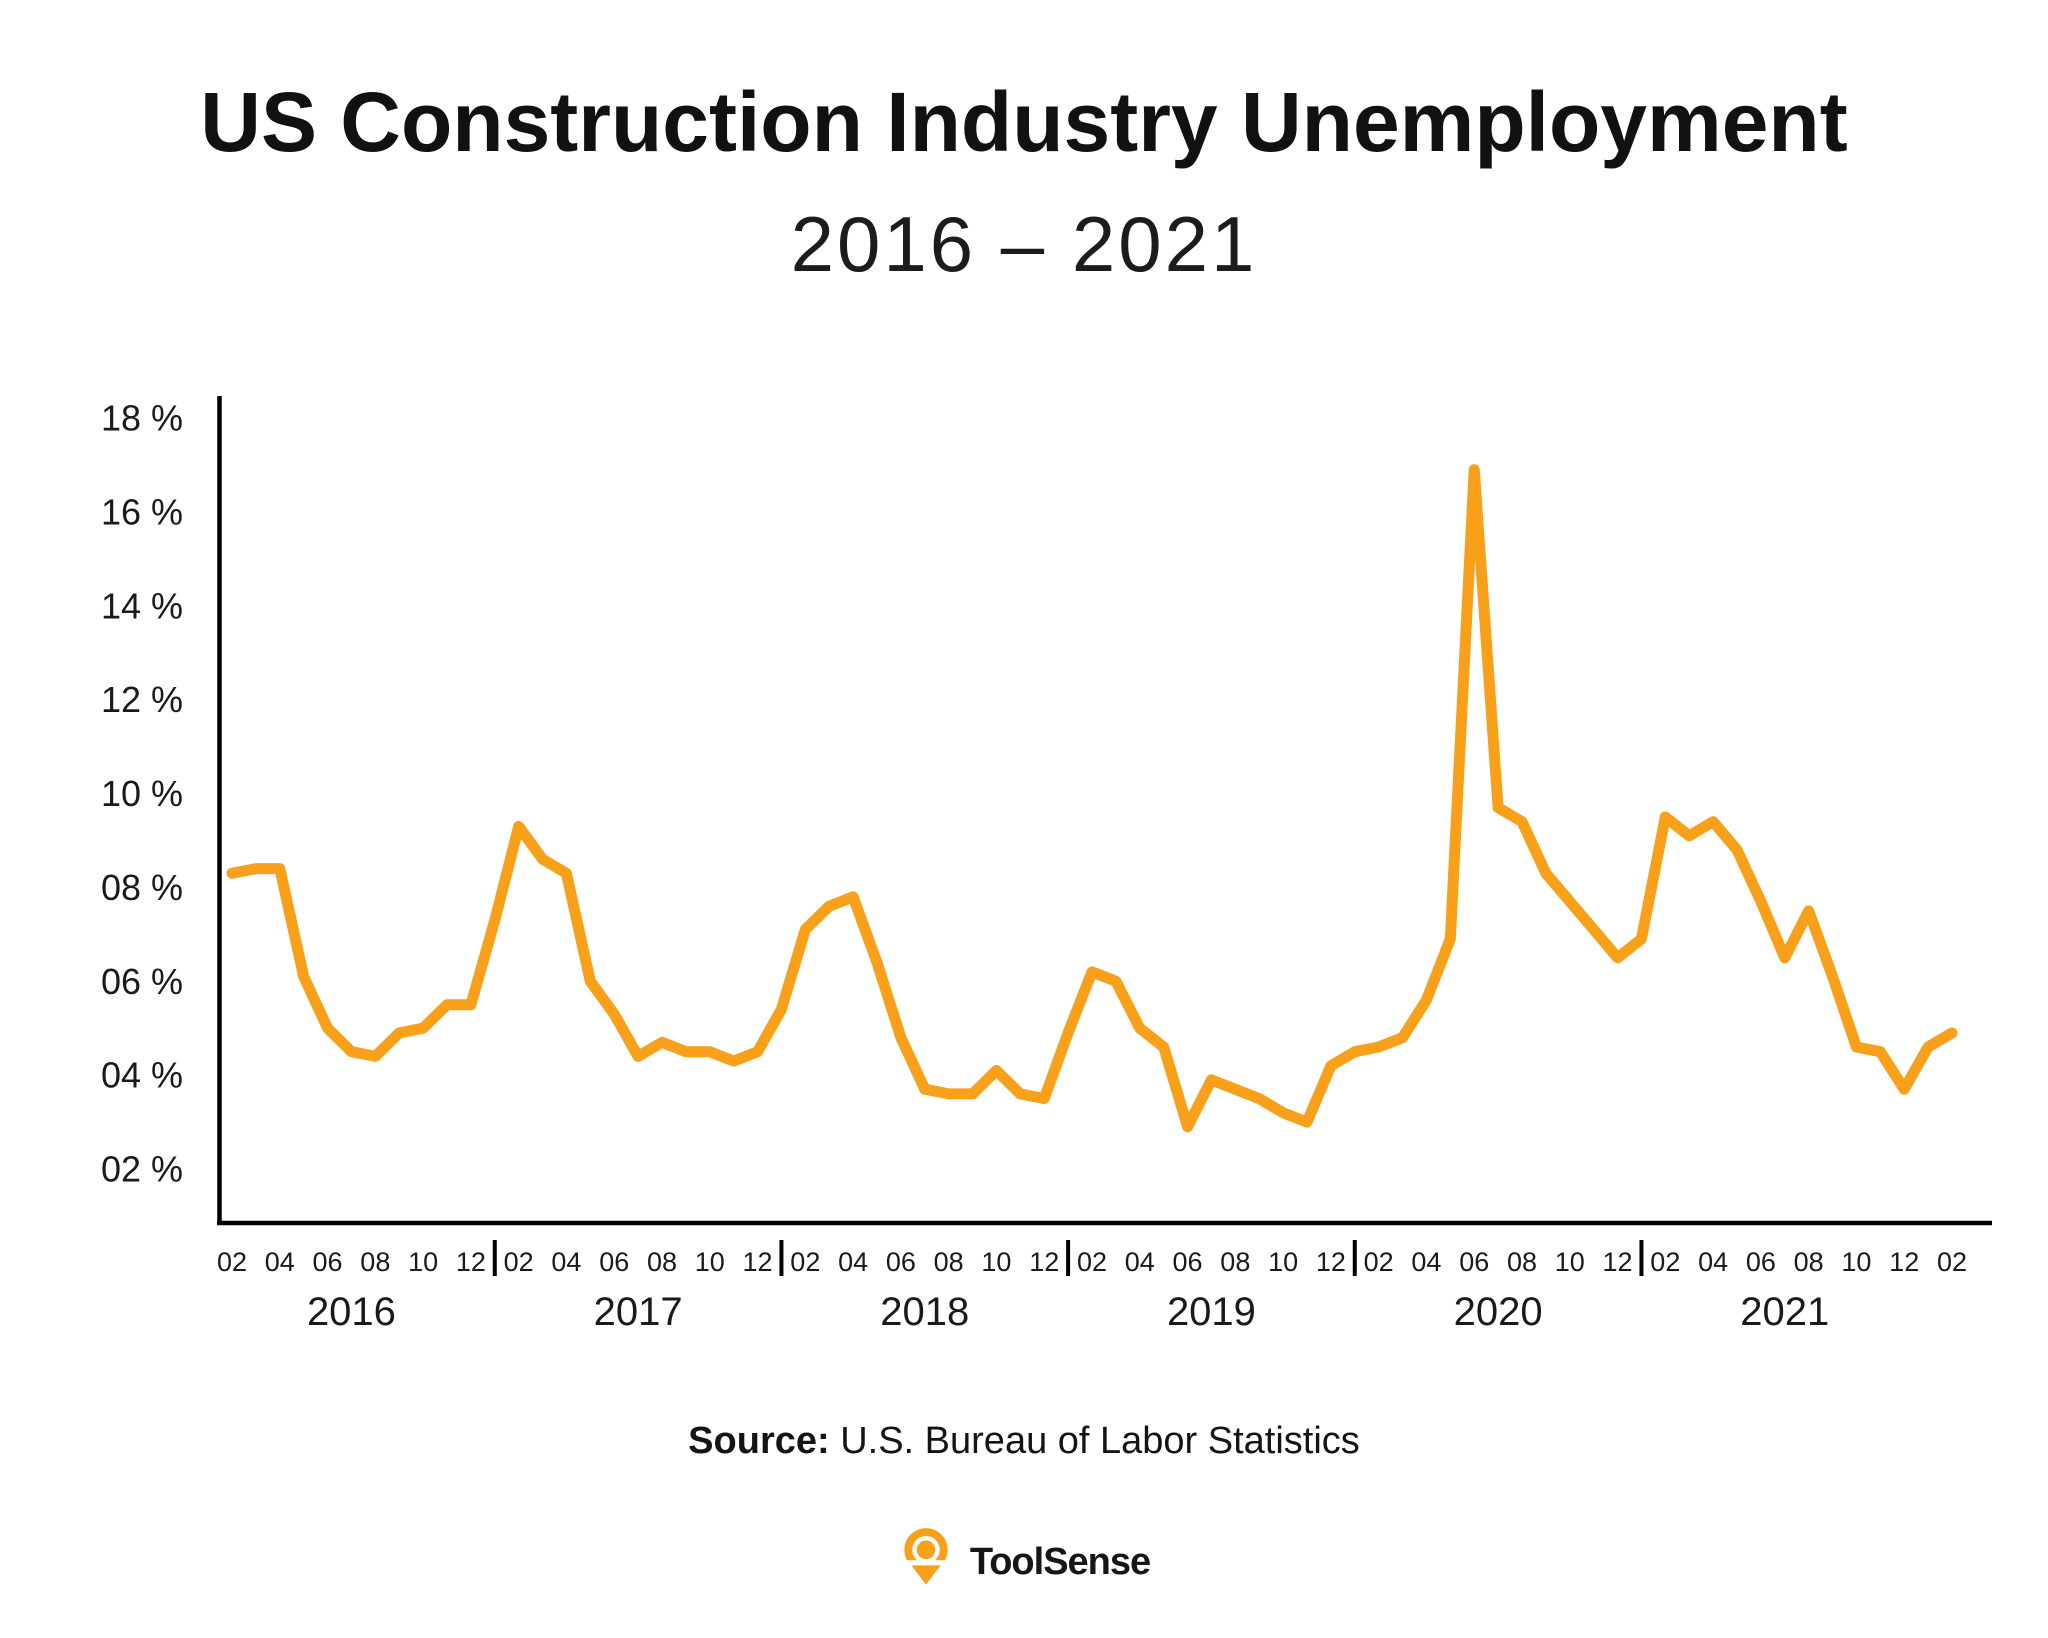  I want to click on year-label: 2019, so click(1211, 1312).